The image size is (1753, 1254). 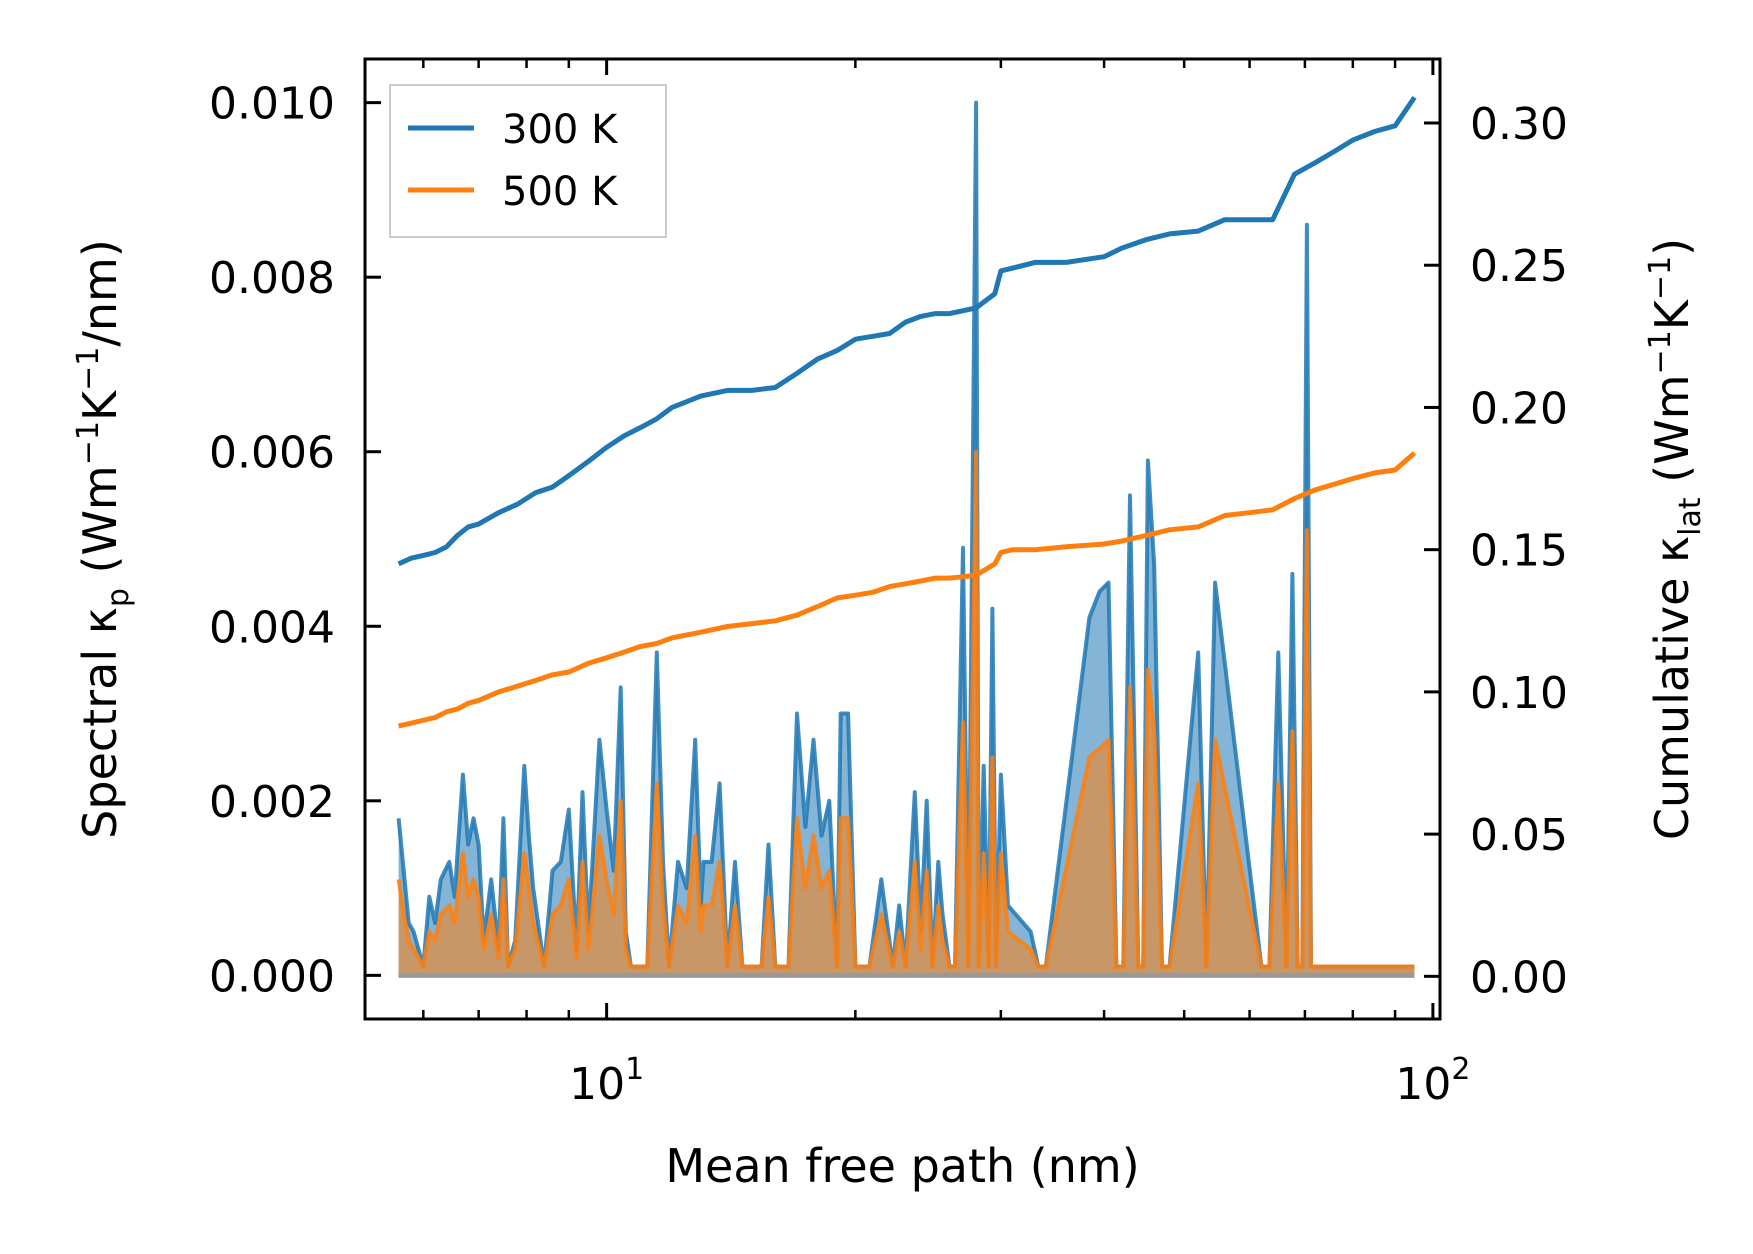 I want to click on y-left-title-paren-start: (Wm, so click(x=100, y=526).